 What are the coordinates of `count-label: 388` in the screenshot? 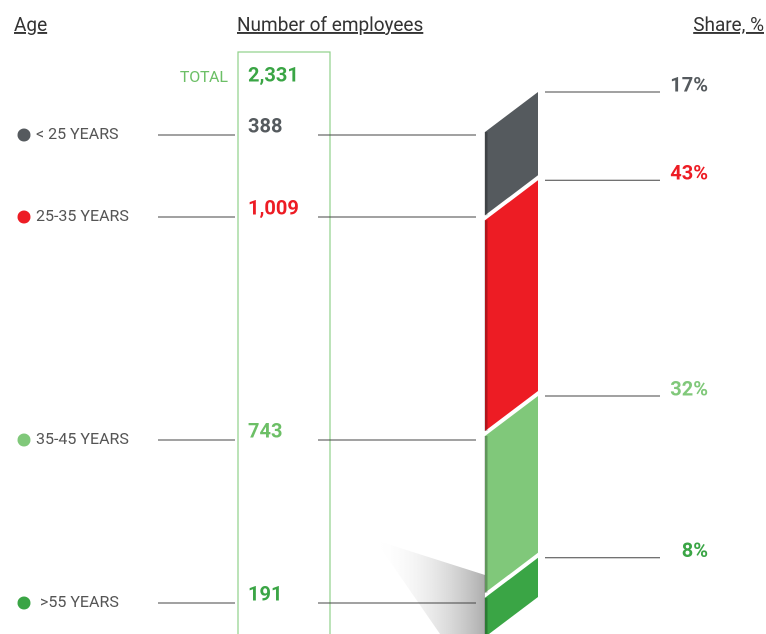 It's located at (265, 125).